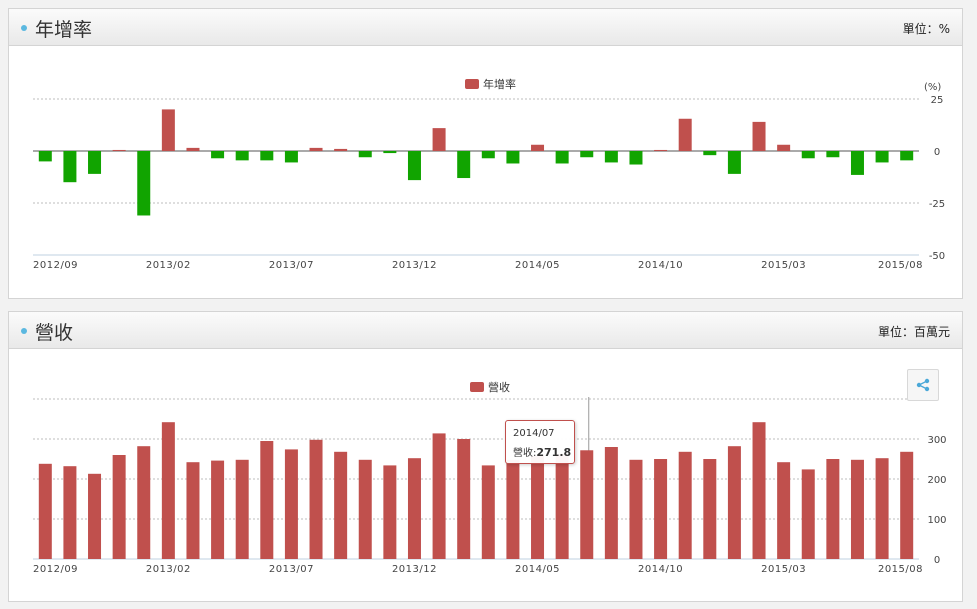  I want to click on tooltip-value: 271.8, so click(554, 452).